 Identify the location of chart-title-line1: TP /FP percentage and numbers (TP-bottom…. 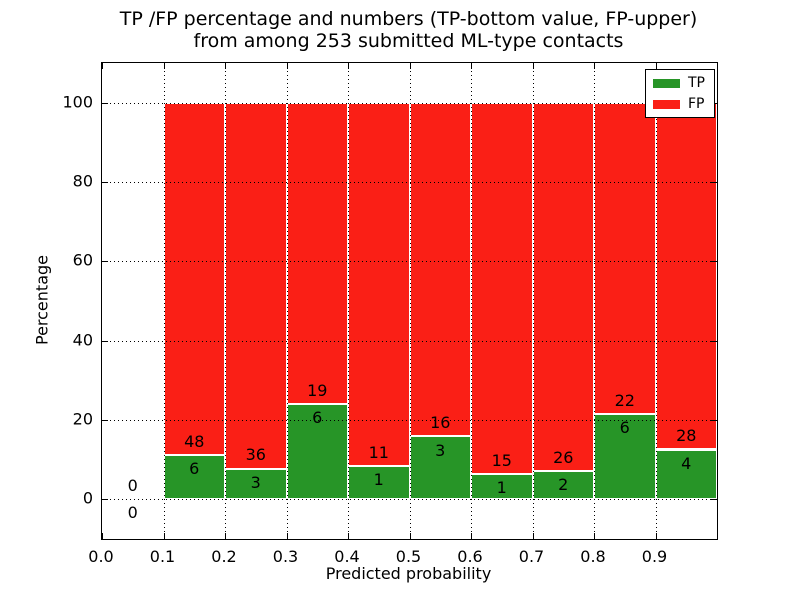
(408, 19).